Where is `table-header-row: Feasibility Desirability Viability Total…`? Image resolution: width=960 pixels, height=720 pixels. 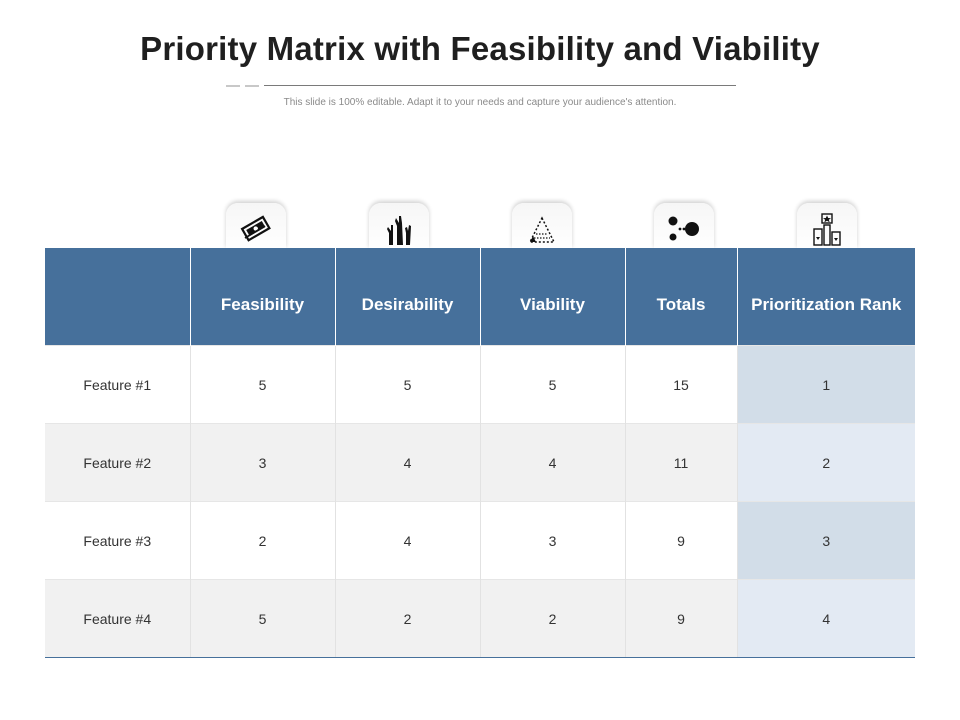
table-header-row: Feasibility Desirability Viability Total… is located at coordinates (480, 297).